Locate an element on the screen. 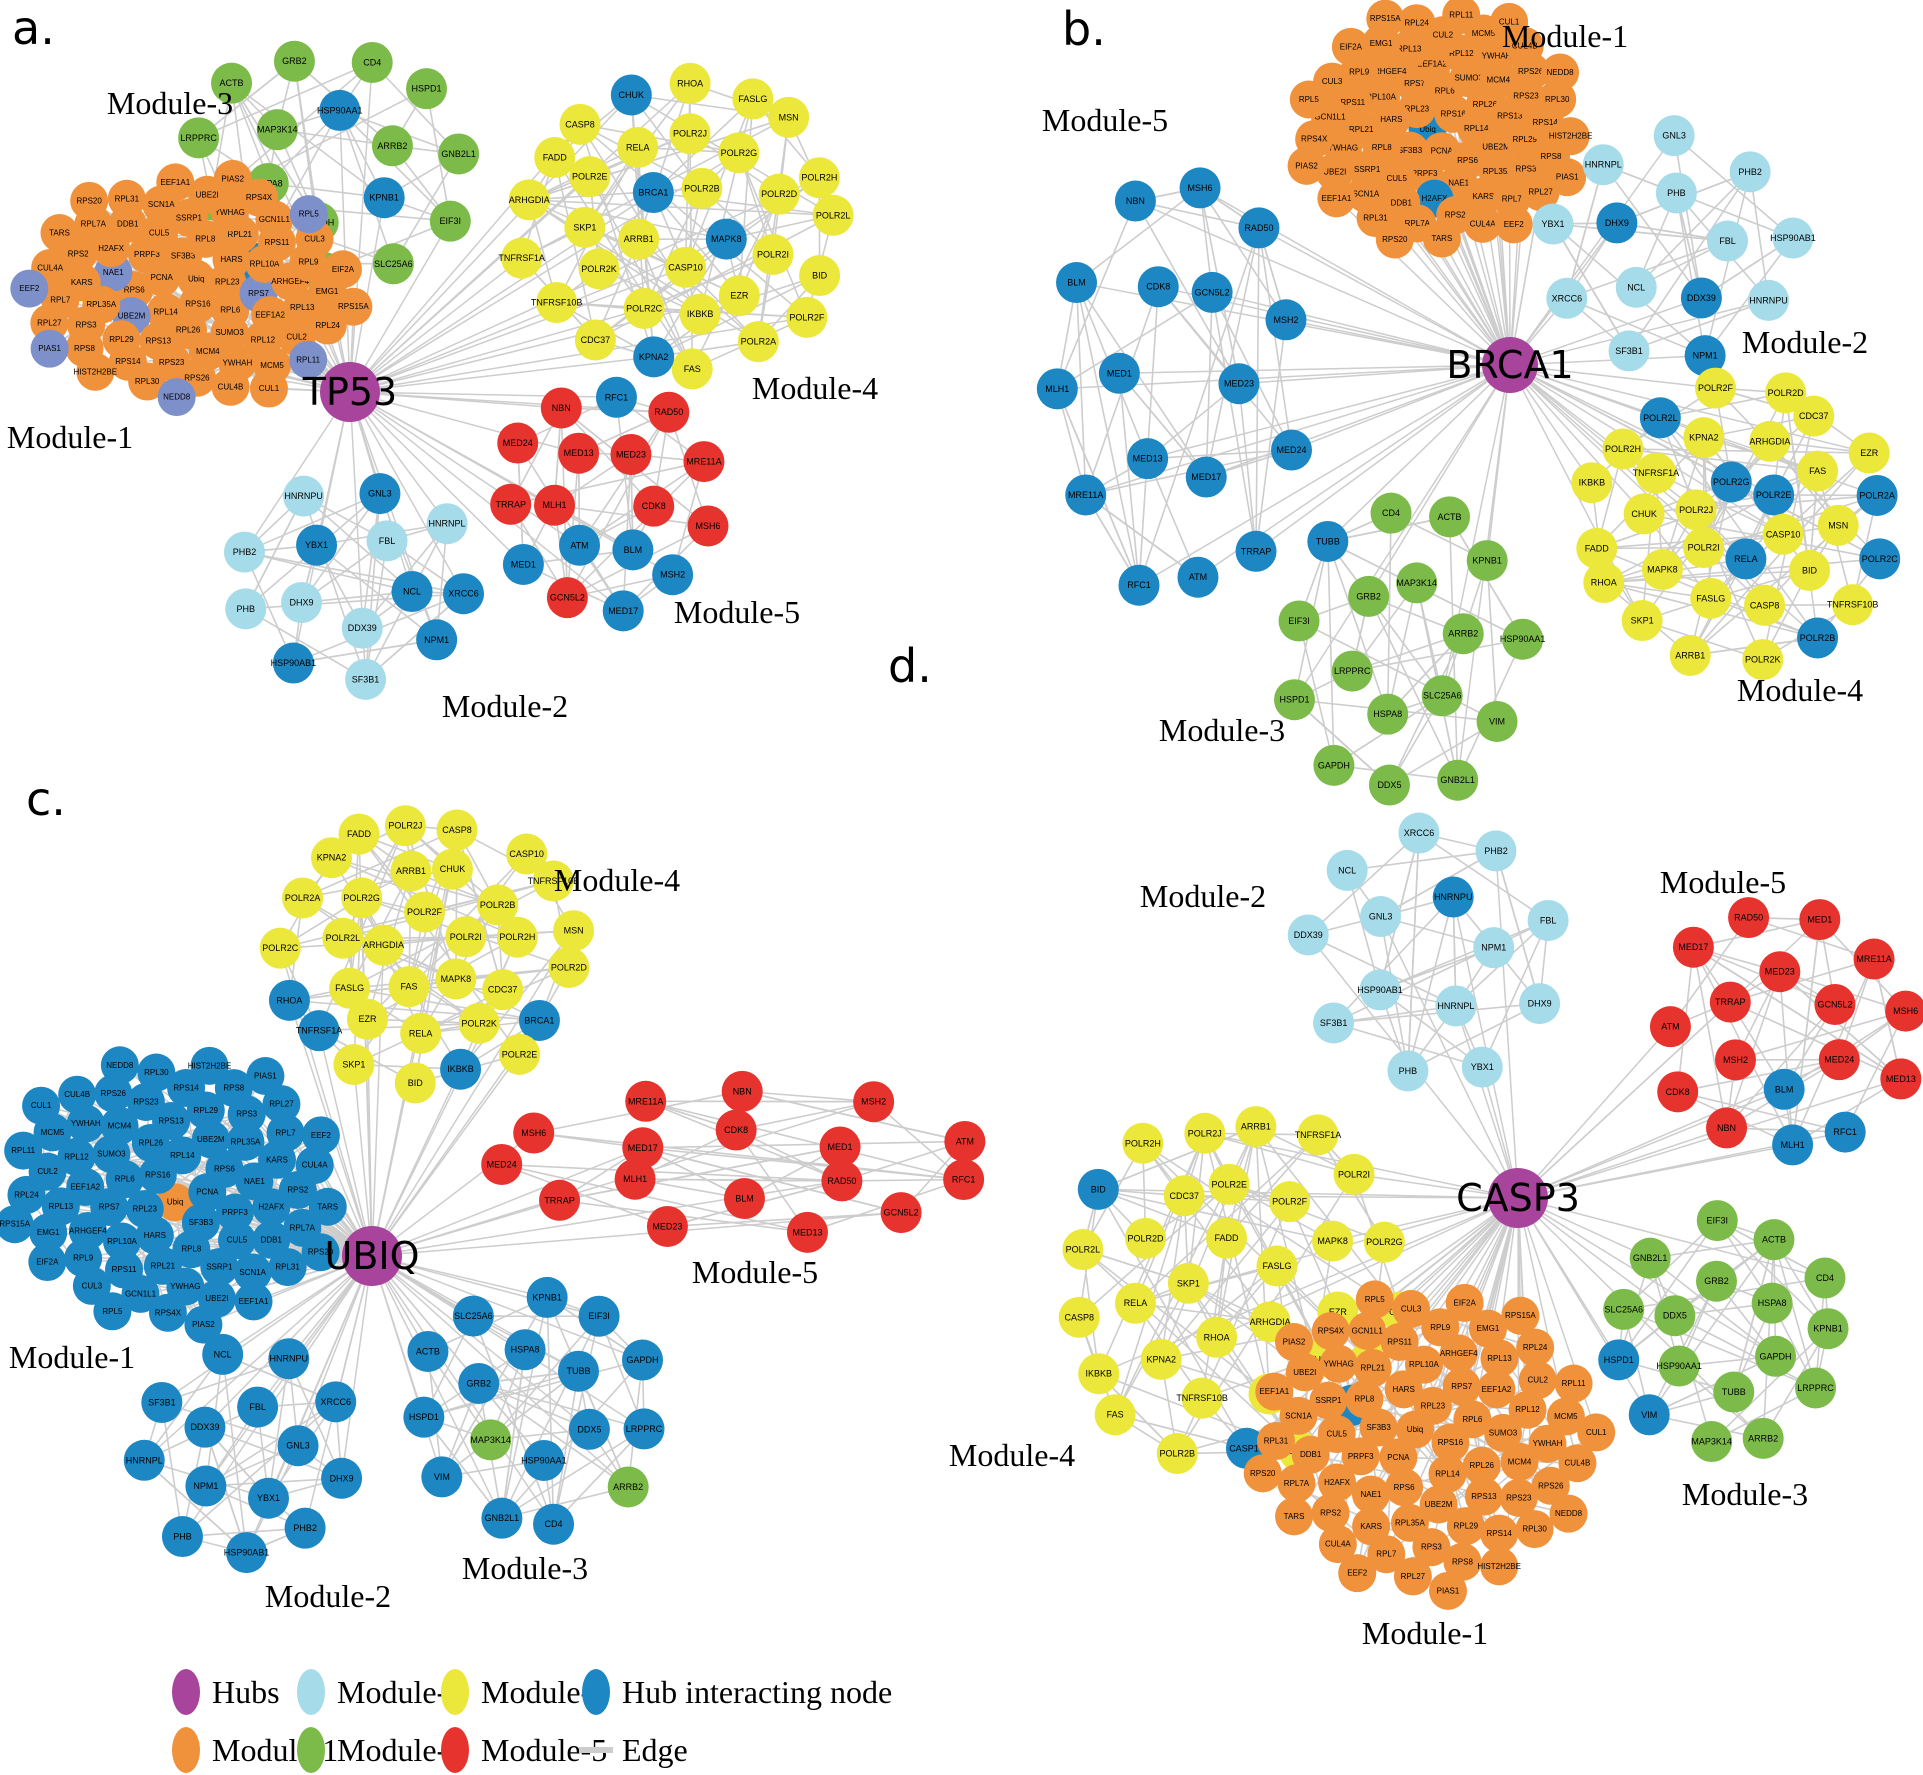 The height and width of the screenshot is (1775, 1923). node-GCN1L1 is located at coordinates (1367, 1330).